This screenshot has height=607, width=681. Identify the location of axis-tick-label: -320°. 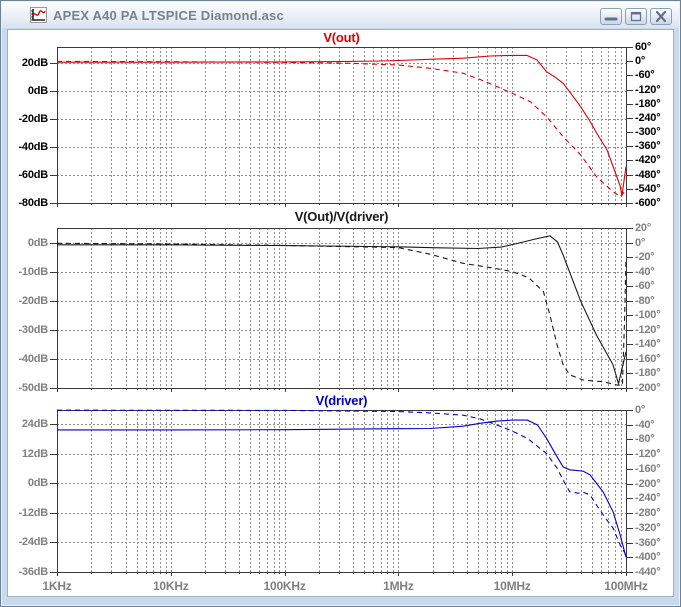
(648, 528).